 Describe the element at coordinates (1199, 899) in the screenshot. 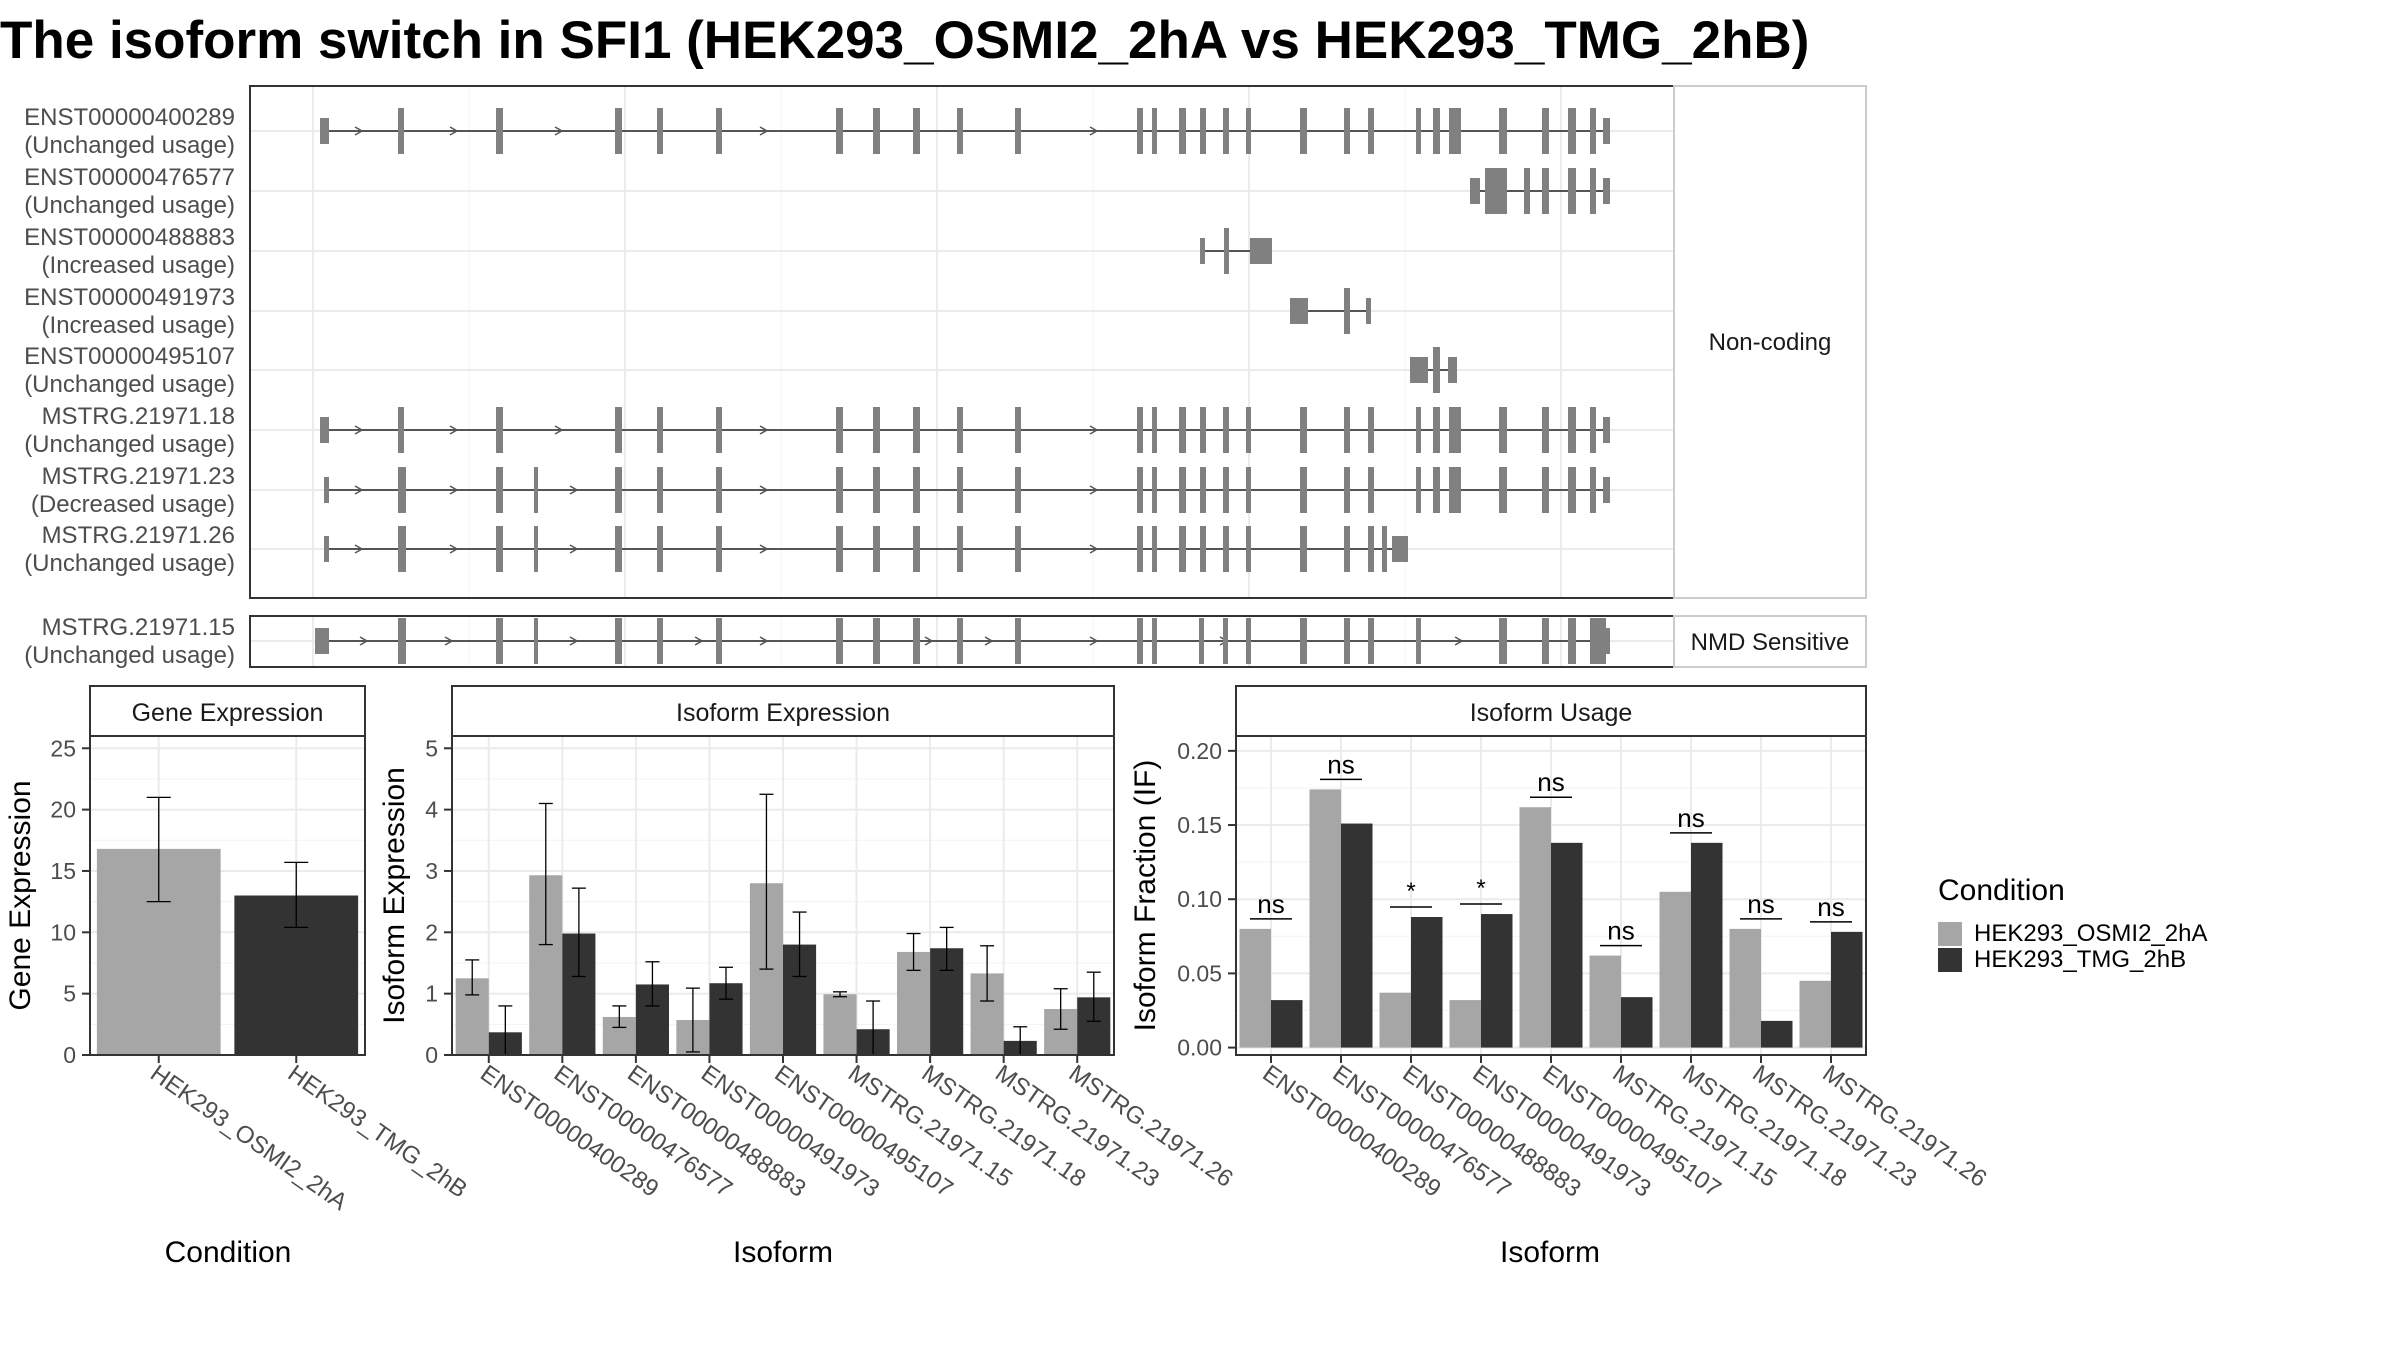

I see `y-tick-label: 0.10` at that location.